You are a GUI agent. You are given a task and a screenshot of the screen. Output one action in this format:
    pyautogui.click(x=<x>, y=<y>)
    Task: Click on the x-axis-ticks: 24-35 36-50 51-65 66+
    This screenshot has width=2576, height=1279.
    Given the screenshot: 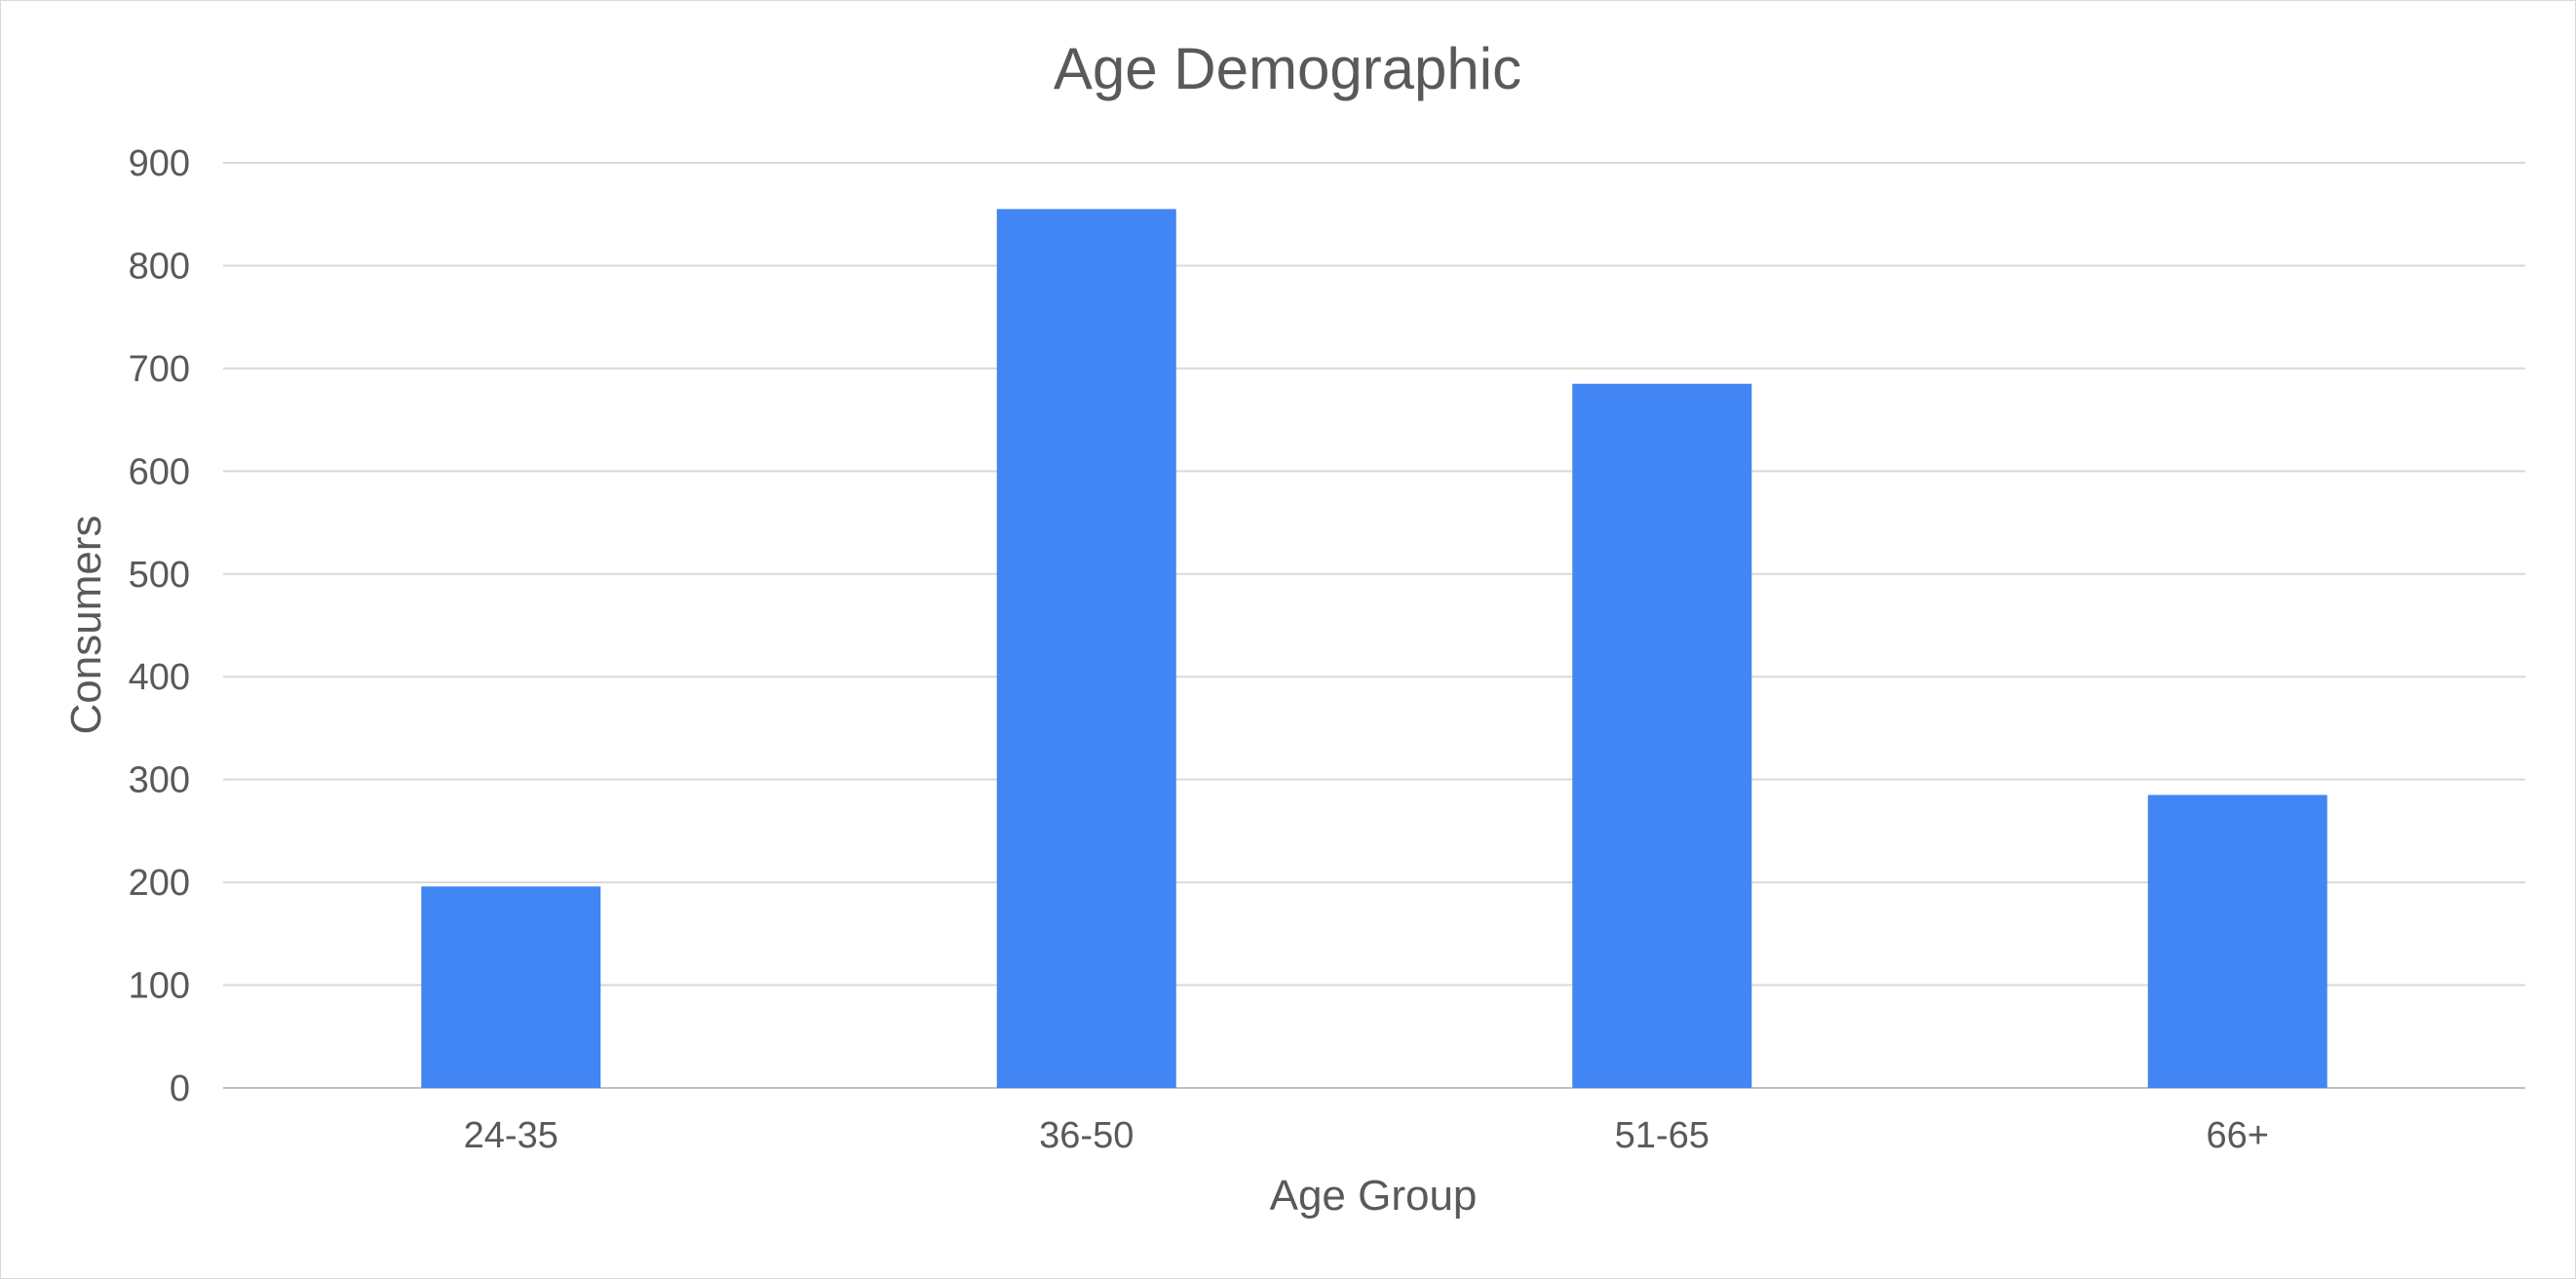 What is the action you would take?
    pyautogui.click(x=1366, y=1135)
    